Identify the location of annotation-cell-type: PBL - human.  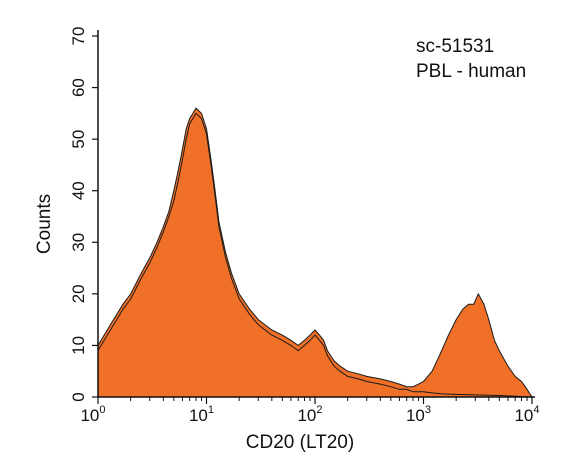
(471, 71).